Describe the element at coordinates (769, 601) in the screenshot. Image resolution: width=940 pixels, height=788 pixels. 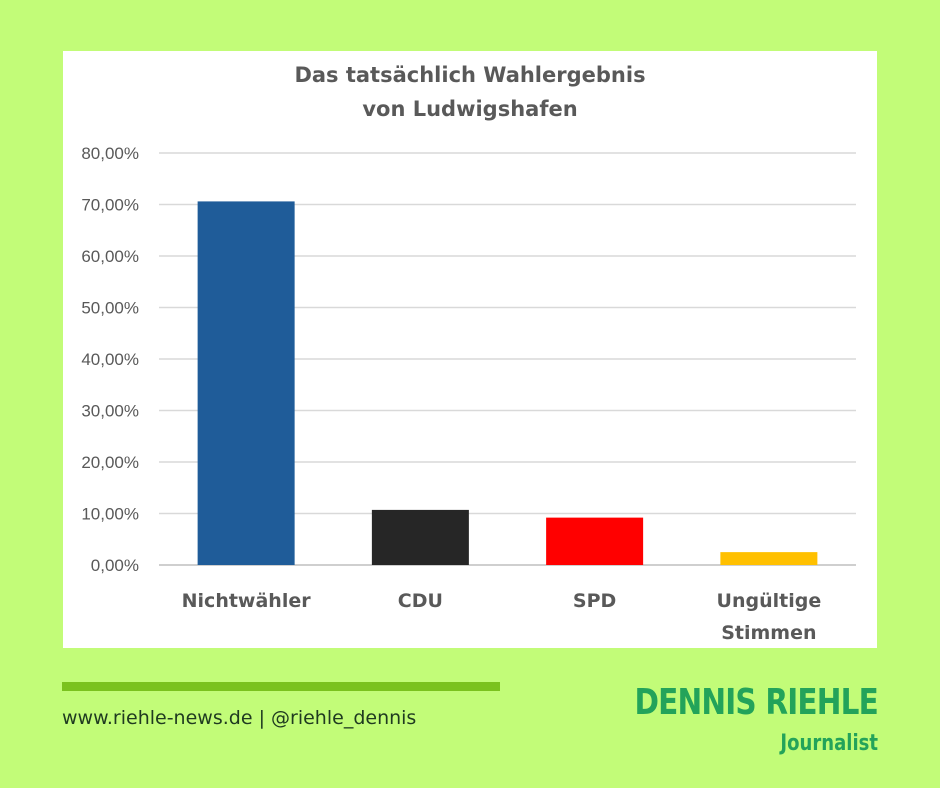
I see `x-category-label: Ungültige` at that location.